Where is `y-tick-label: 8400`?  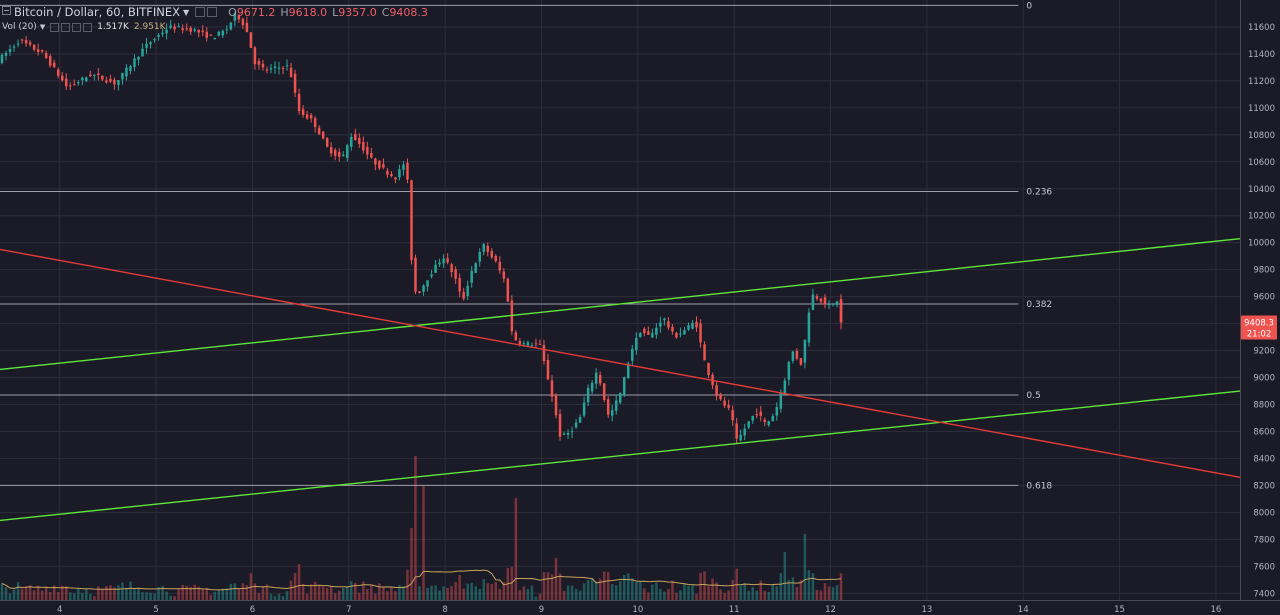 y-tick-label: 8400 is located at coordinates (1264, 459).